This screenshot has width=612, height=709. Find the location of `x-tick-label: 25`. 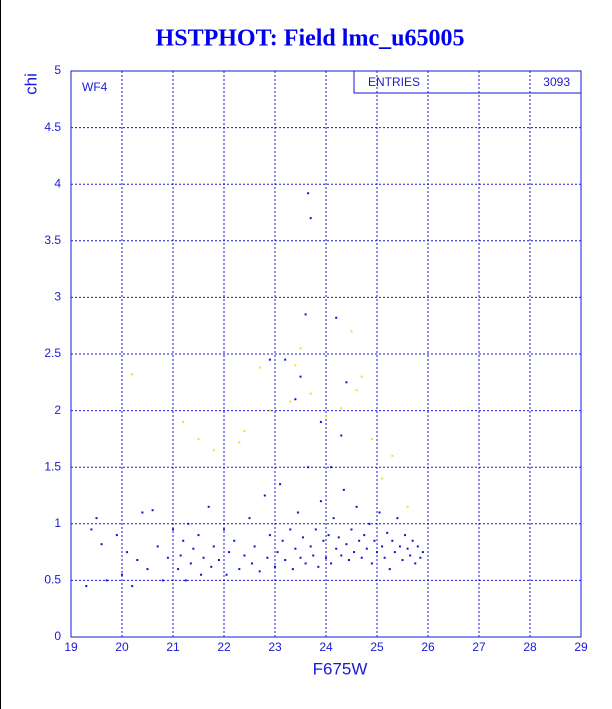

x-tick-label: 25 is located at coordinates (377, 647).